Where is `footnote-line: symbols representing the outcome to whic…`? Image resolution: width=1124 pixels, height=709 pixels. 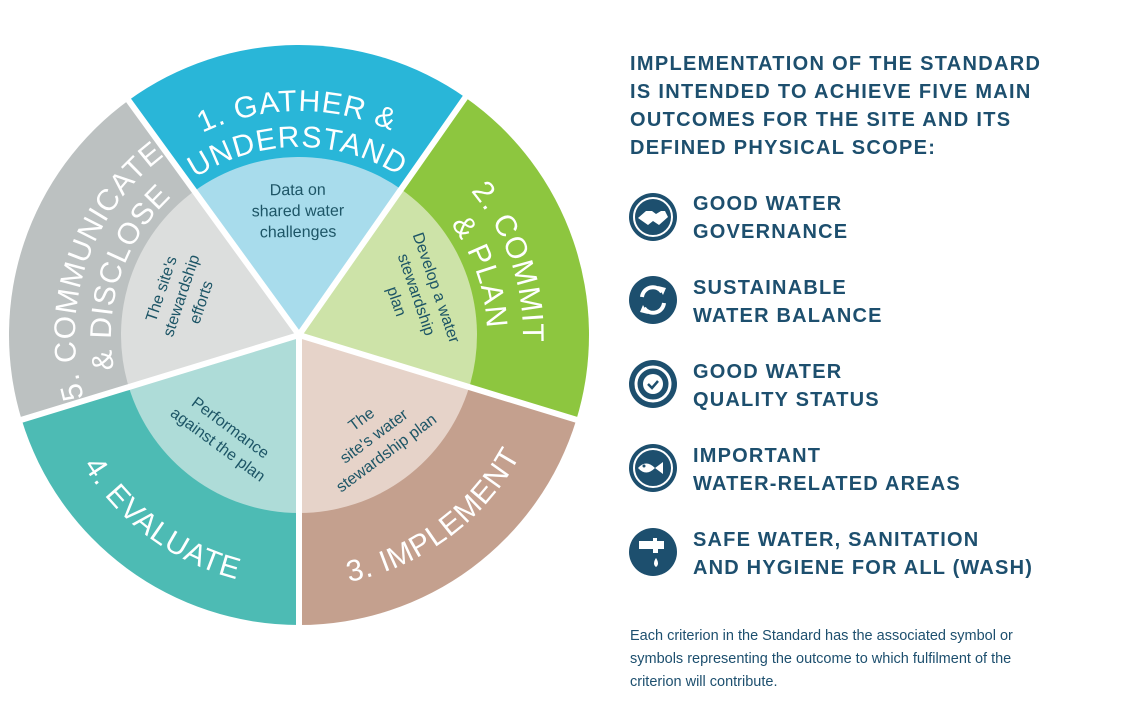 footnote-line: symbols representing the outcome to whic… is located at coordinates (820, 659).